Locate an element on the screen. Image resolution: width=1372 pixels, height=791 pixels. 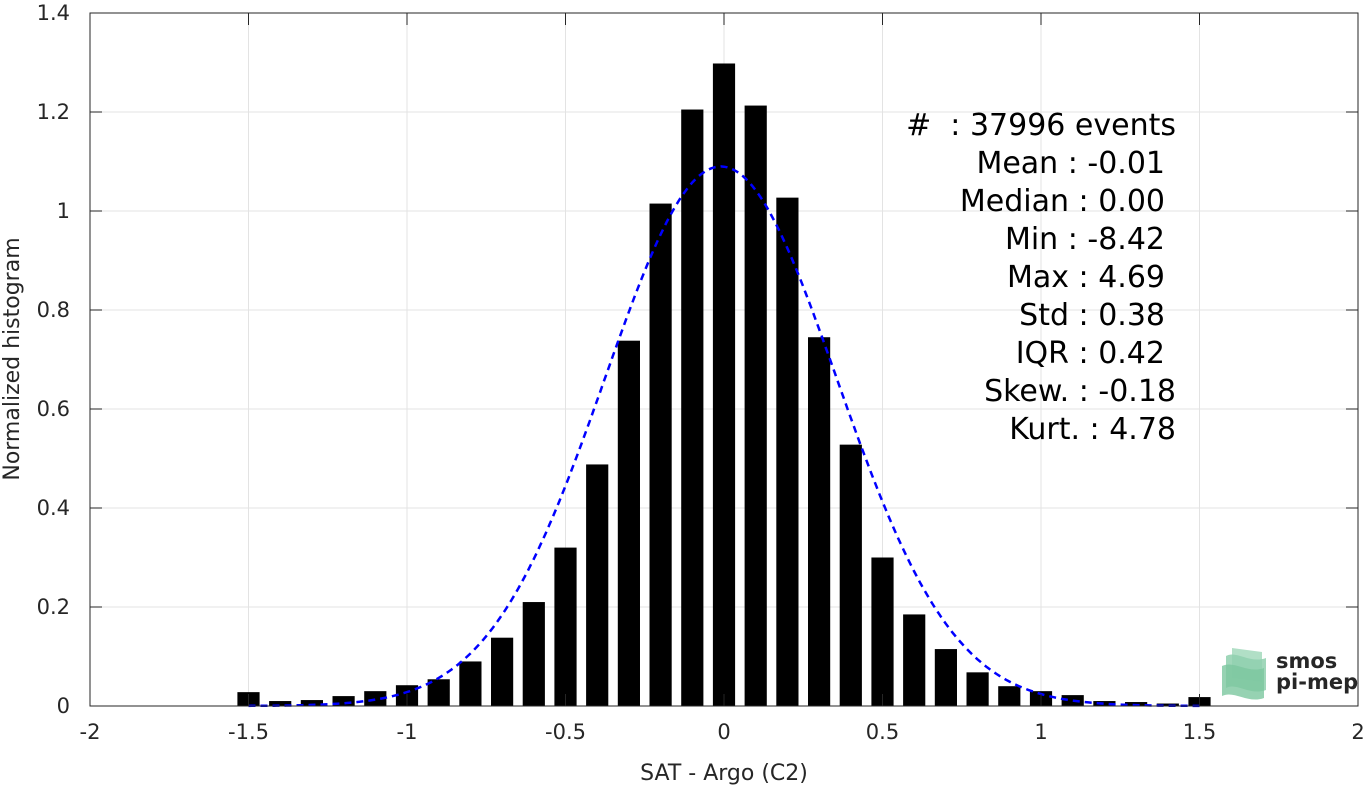
y-tick-label: 0.6 is located at coordinates (53, 409).